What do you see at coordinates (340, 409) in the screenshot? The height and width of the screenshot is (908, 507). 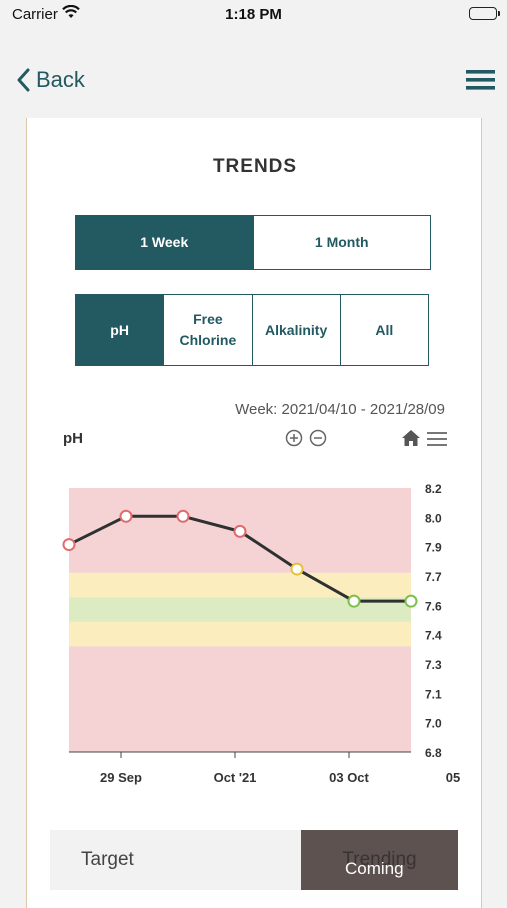 I see `week-range-label: Week: 2021/04/10 - 2021/28/09` at bounding box center [340, 409].